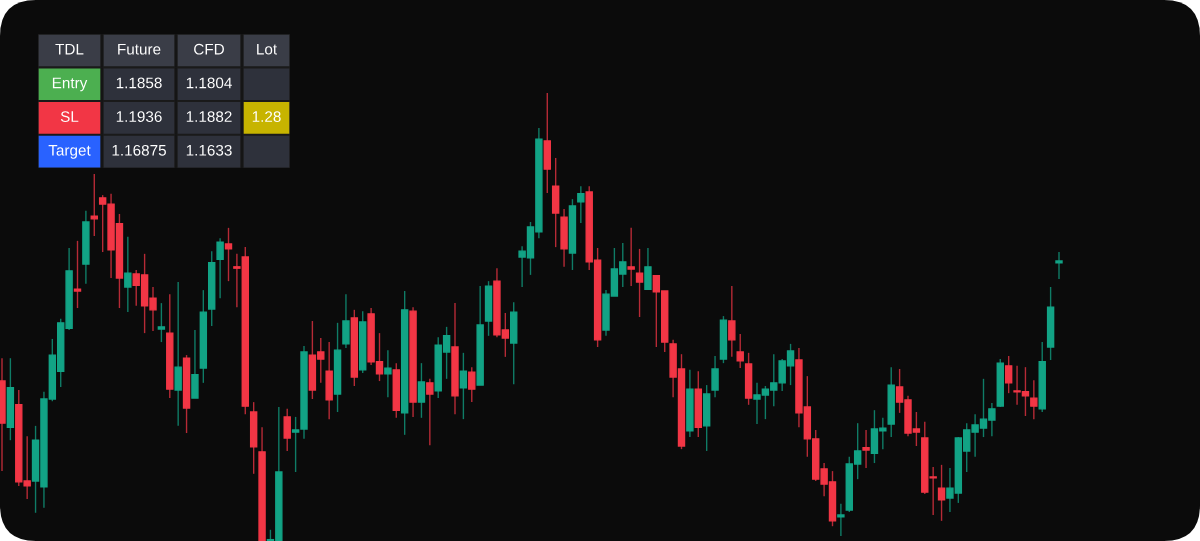 This screenshot has width=1200, height=541. Describe the element at coordinates (209, 116) in the screenshot. I see `text: 1.1882` at that location.